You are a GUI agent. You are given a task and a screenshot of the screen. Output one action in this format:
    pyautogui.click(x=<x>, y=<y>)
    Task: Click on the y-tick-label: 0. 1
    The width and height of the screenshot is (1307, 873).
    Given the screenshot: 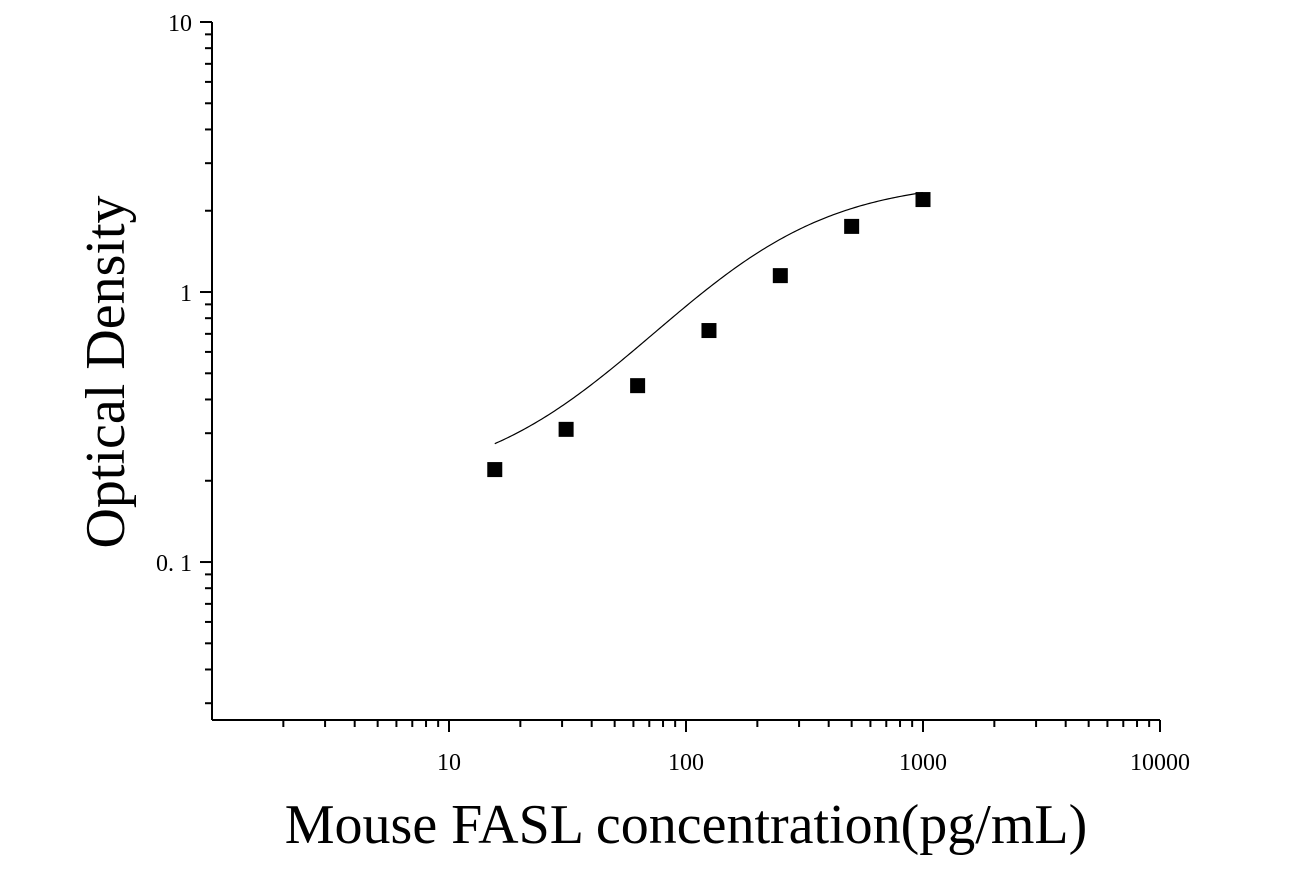 What is the action you would take?
    pyautogui.click(x=174, y=564)
    